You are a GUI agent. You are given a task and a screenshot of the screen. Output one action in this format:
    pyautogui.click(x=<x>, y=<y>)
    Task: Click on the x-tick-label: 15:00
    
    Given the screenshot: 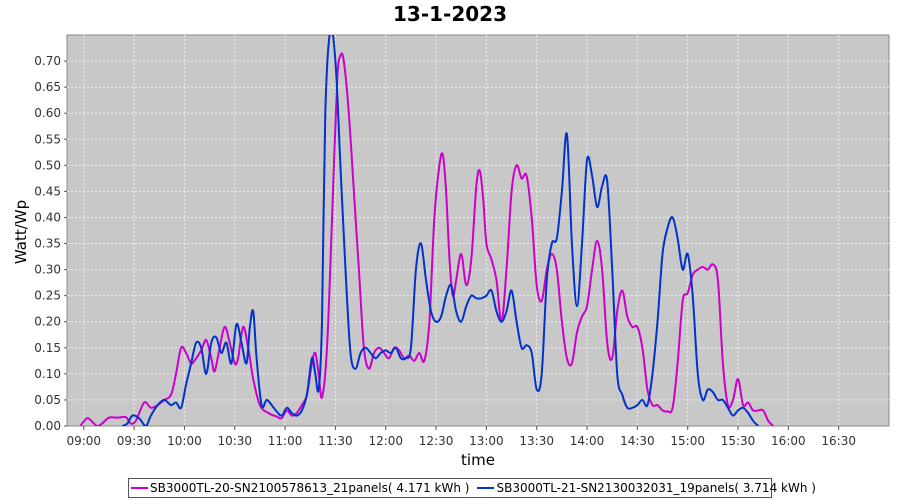 What is the action you would take?
    pyautogui.click(x=687, y=441)
    